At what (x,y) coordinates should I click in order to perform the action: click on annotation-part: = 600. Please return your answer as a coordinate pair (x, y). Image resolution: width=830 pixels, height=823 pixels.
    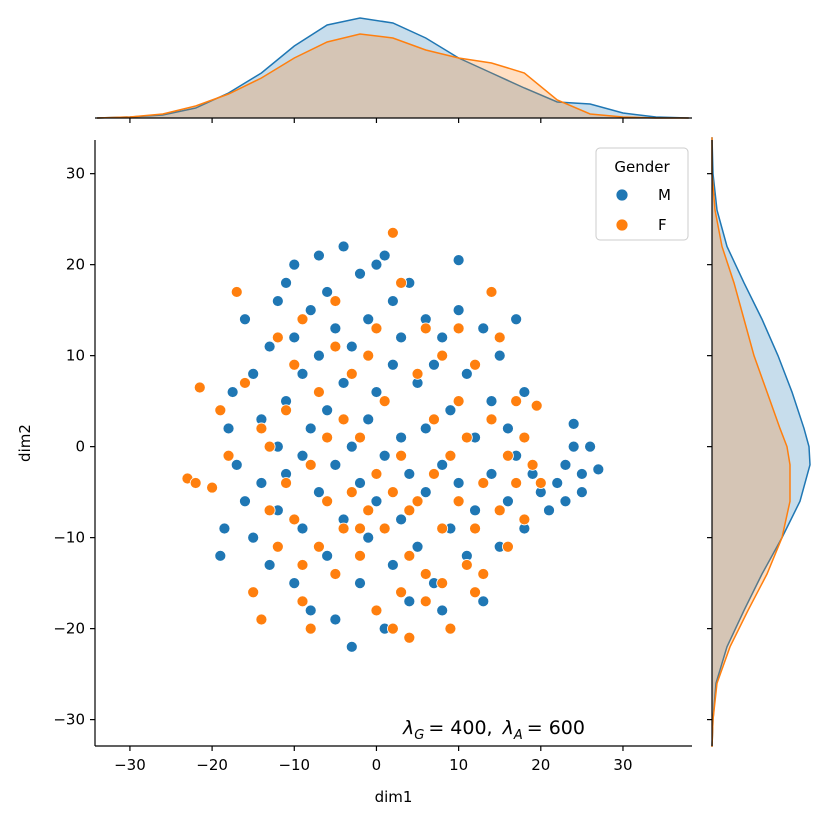
    Looking at the image, I should click on (556, 728).